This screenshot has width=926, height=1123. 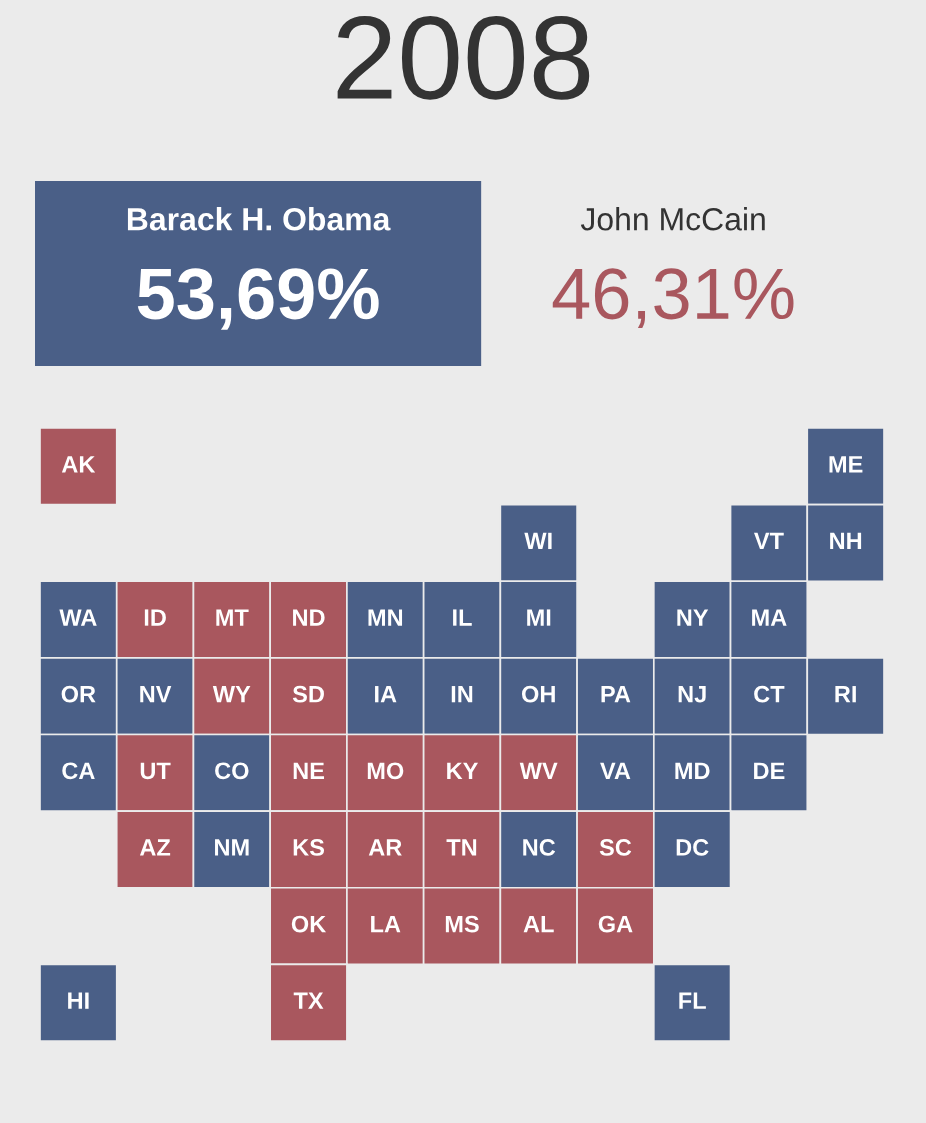 I want to click on text: OR, so click(x=78, y=694).